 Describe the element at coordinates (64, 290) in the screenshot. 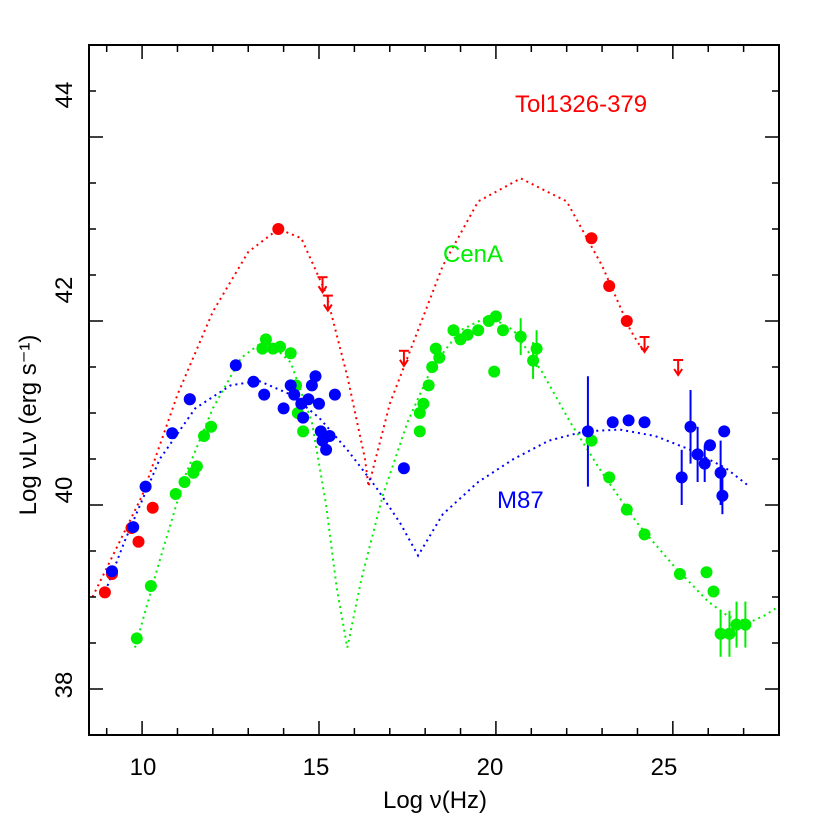

I see `y-tick-label: 42` at that location.